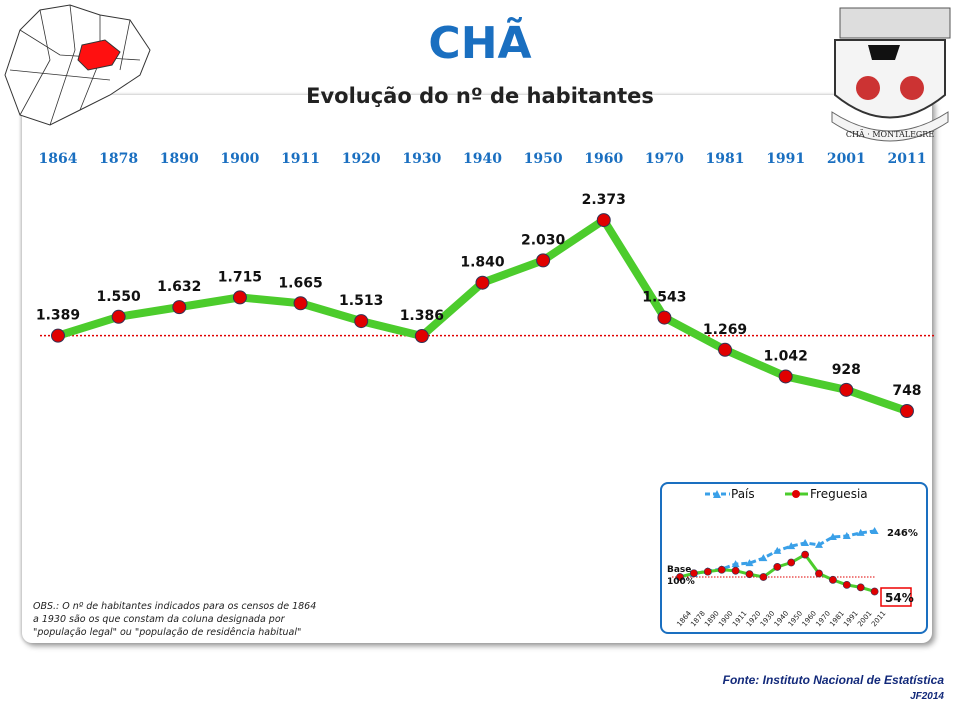 The image size is (960, 720). What do you see at coordinates (890, 134) in the screenshot?
I see `crest-motto: CHÃ · MONTALEGRE` at bounding box center [890, 134].